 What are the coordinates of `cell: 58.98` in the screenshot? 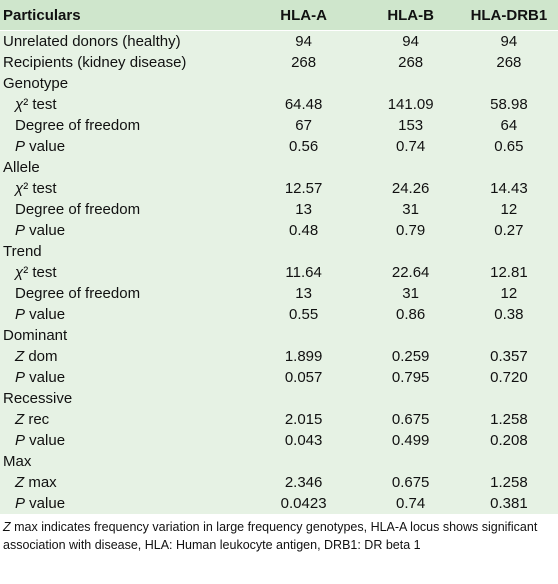 It's located at (509, 104).